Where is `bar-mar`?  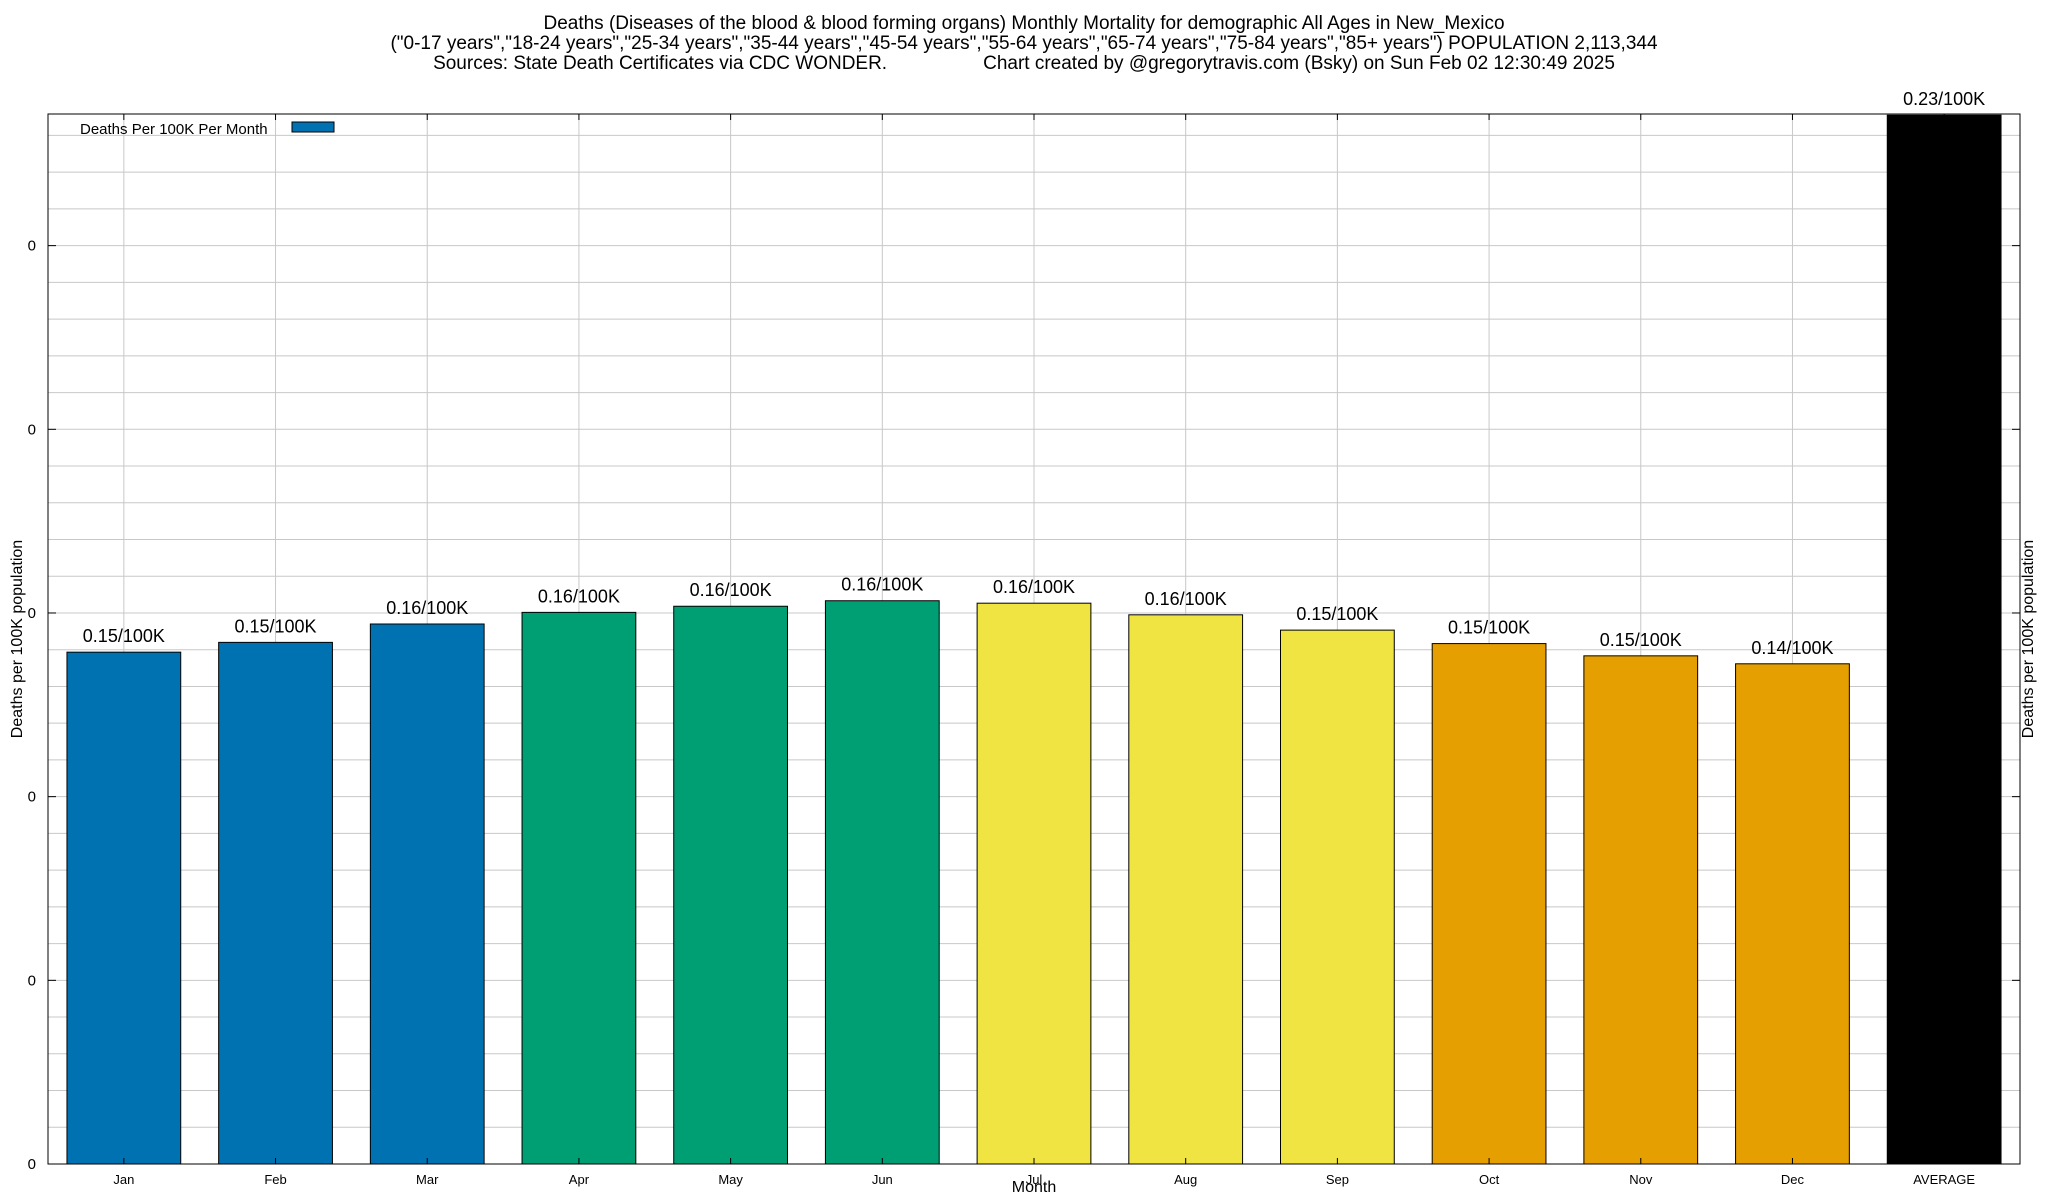
bar-mar is located at coordinates (427, 894).